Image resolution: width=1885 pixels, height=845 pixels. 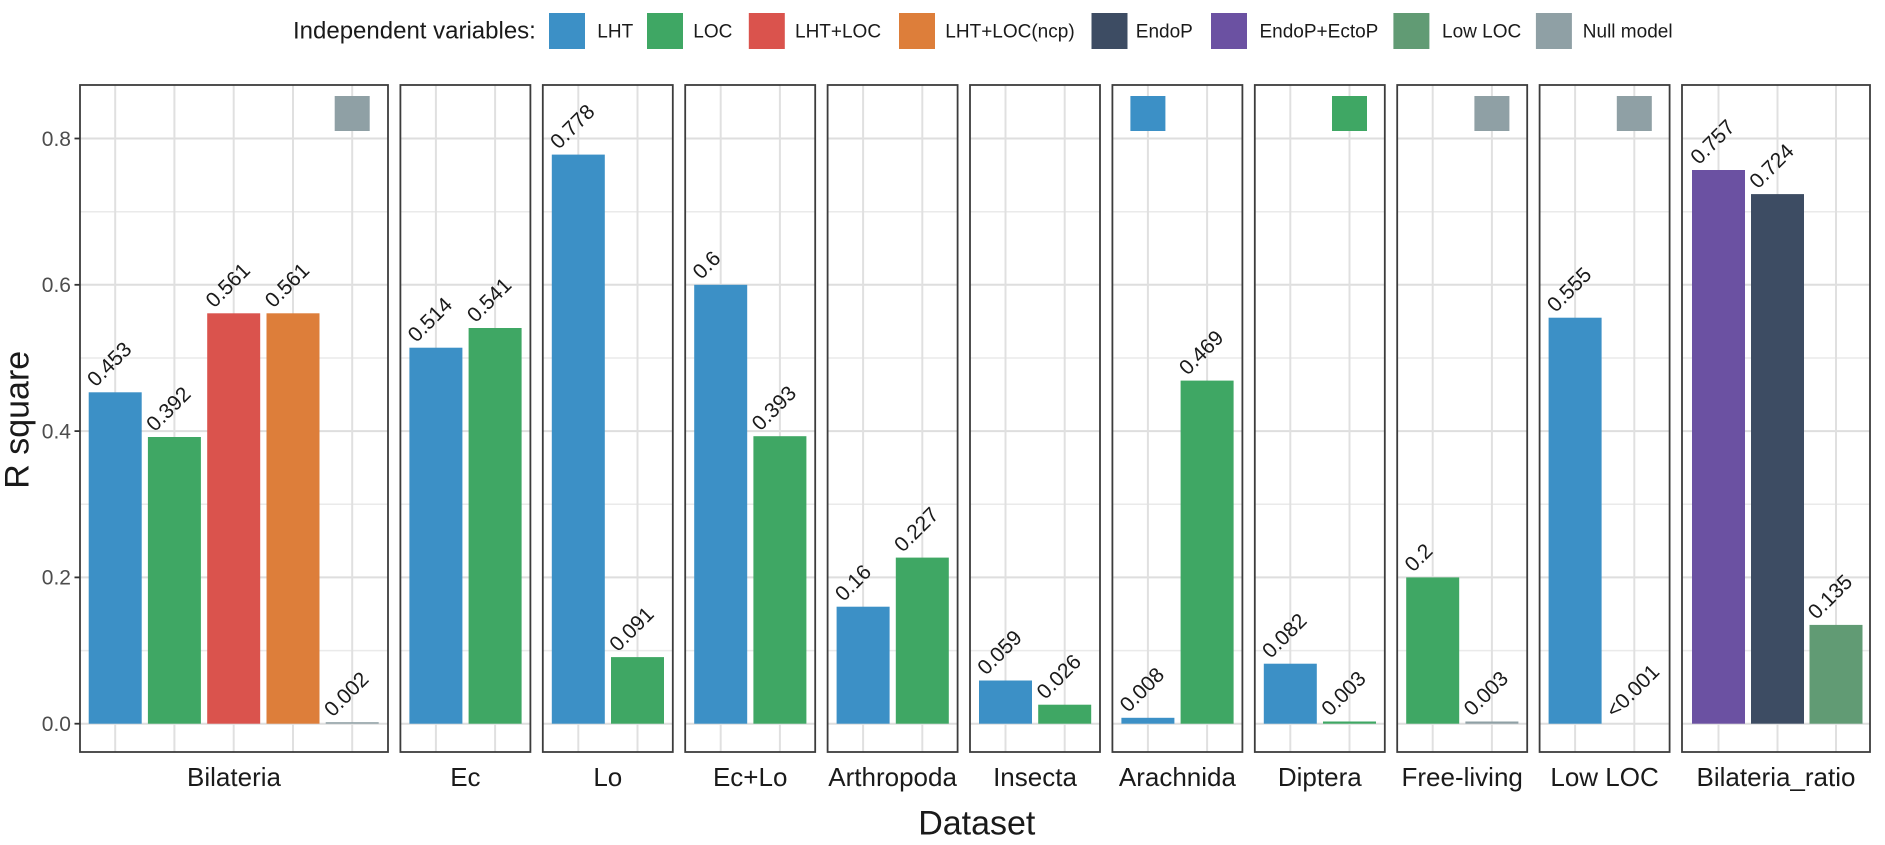 I want to click on svg-text: 0.0, so click(x=56, y=724).